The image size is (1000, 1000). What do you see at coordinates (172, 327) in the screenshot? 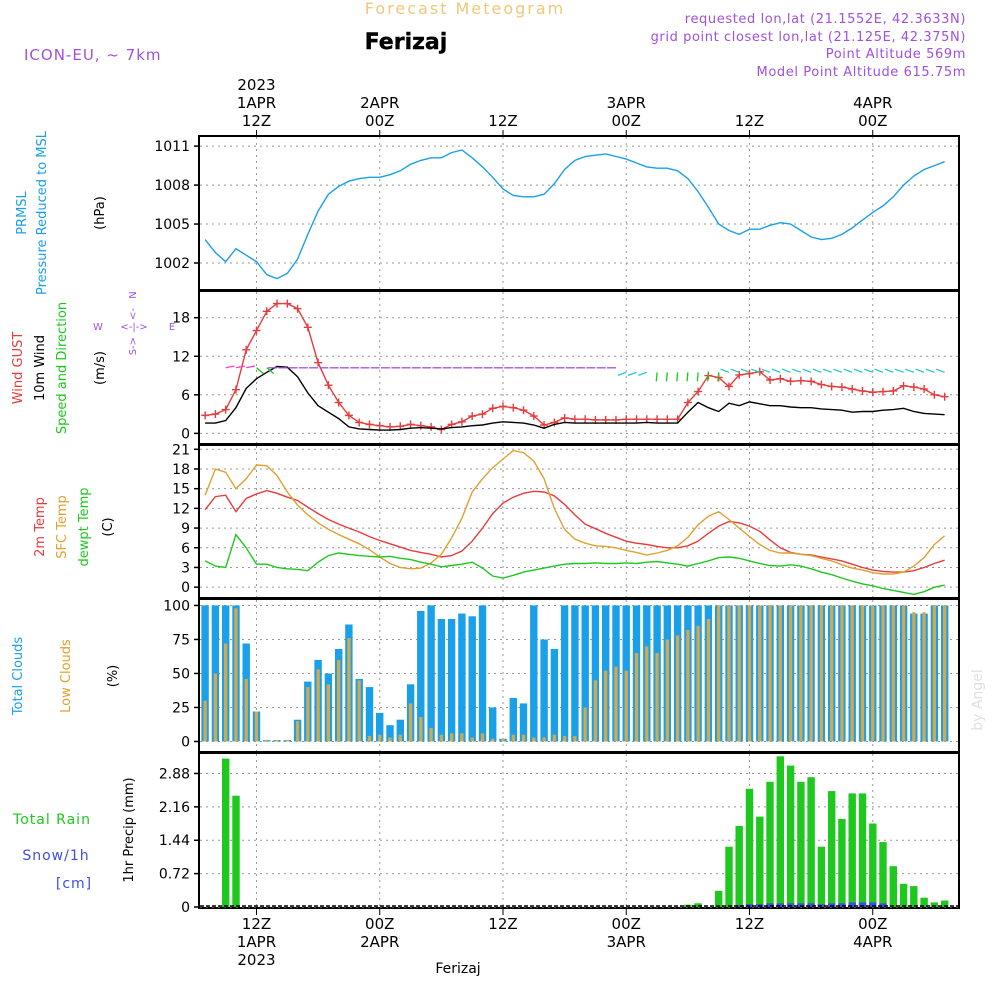
I see `compass-east: E` at bounding box center [172, 327].